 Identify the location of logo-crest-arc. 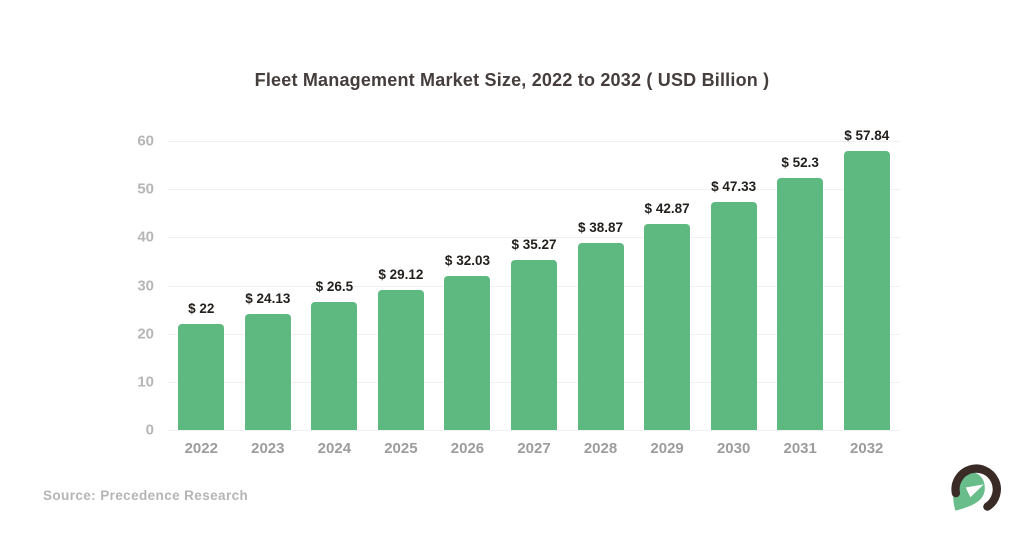
(976, 487).